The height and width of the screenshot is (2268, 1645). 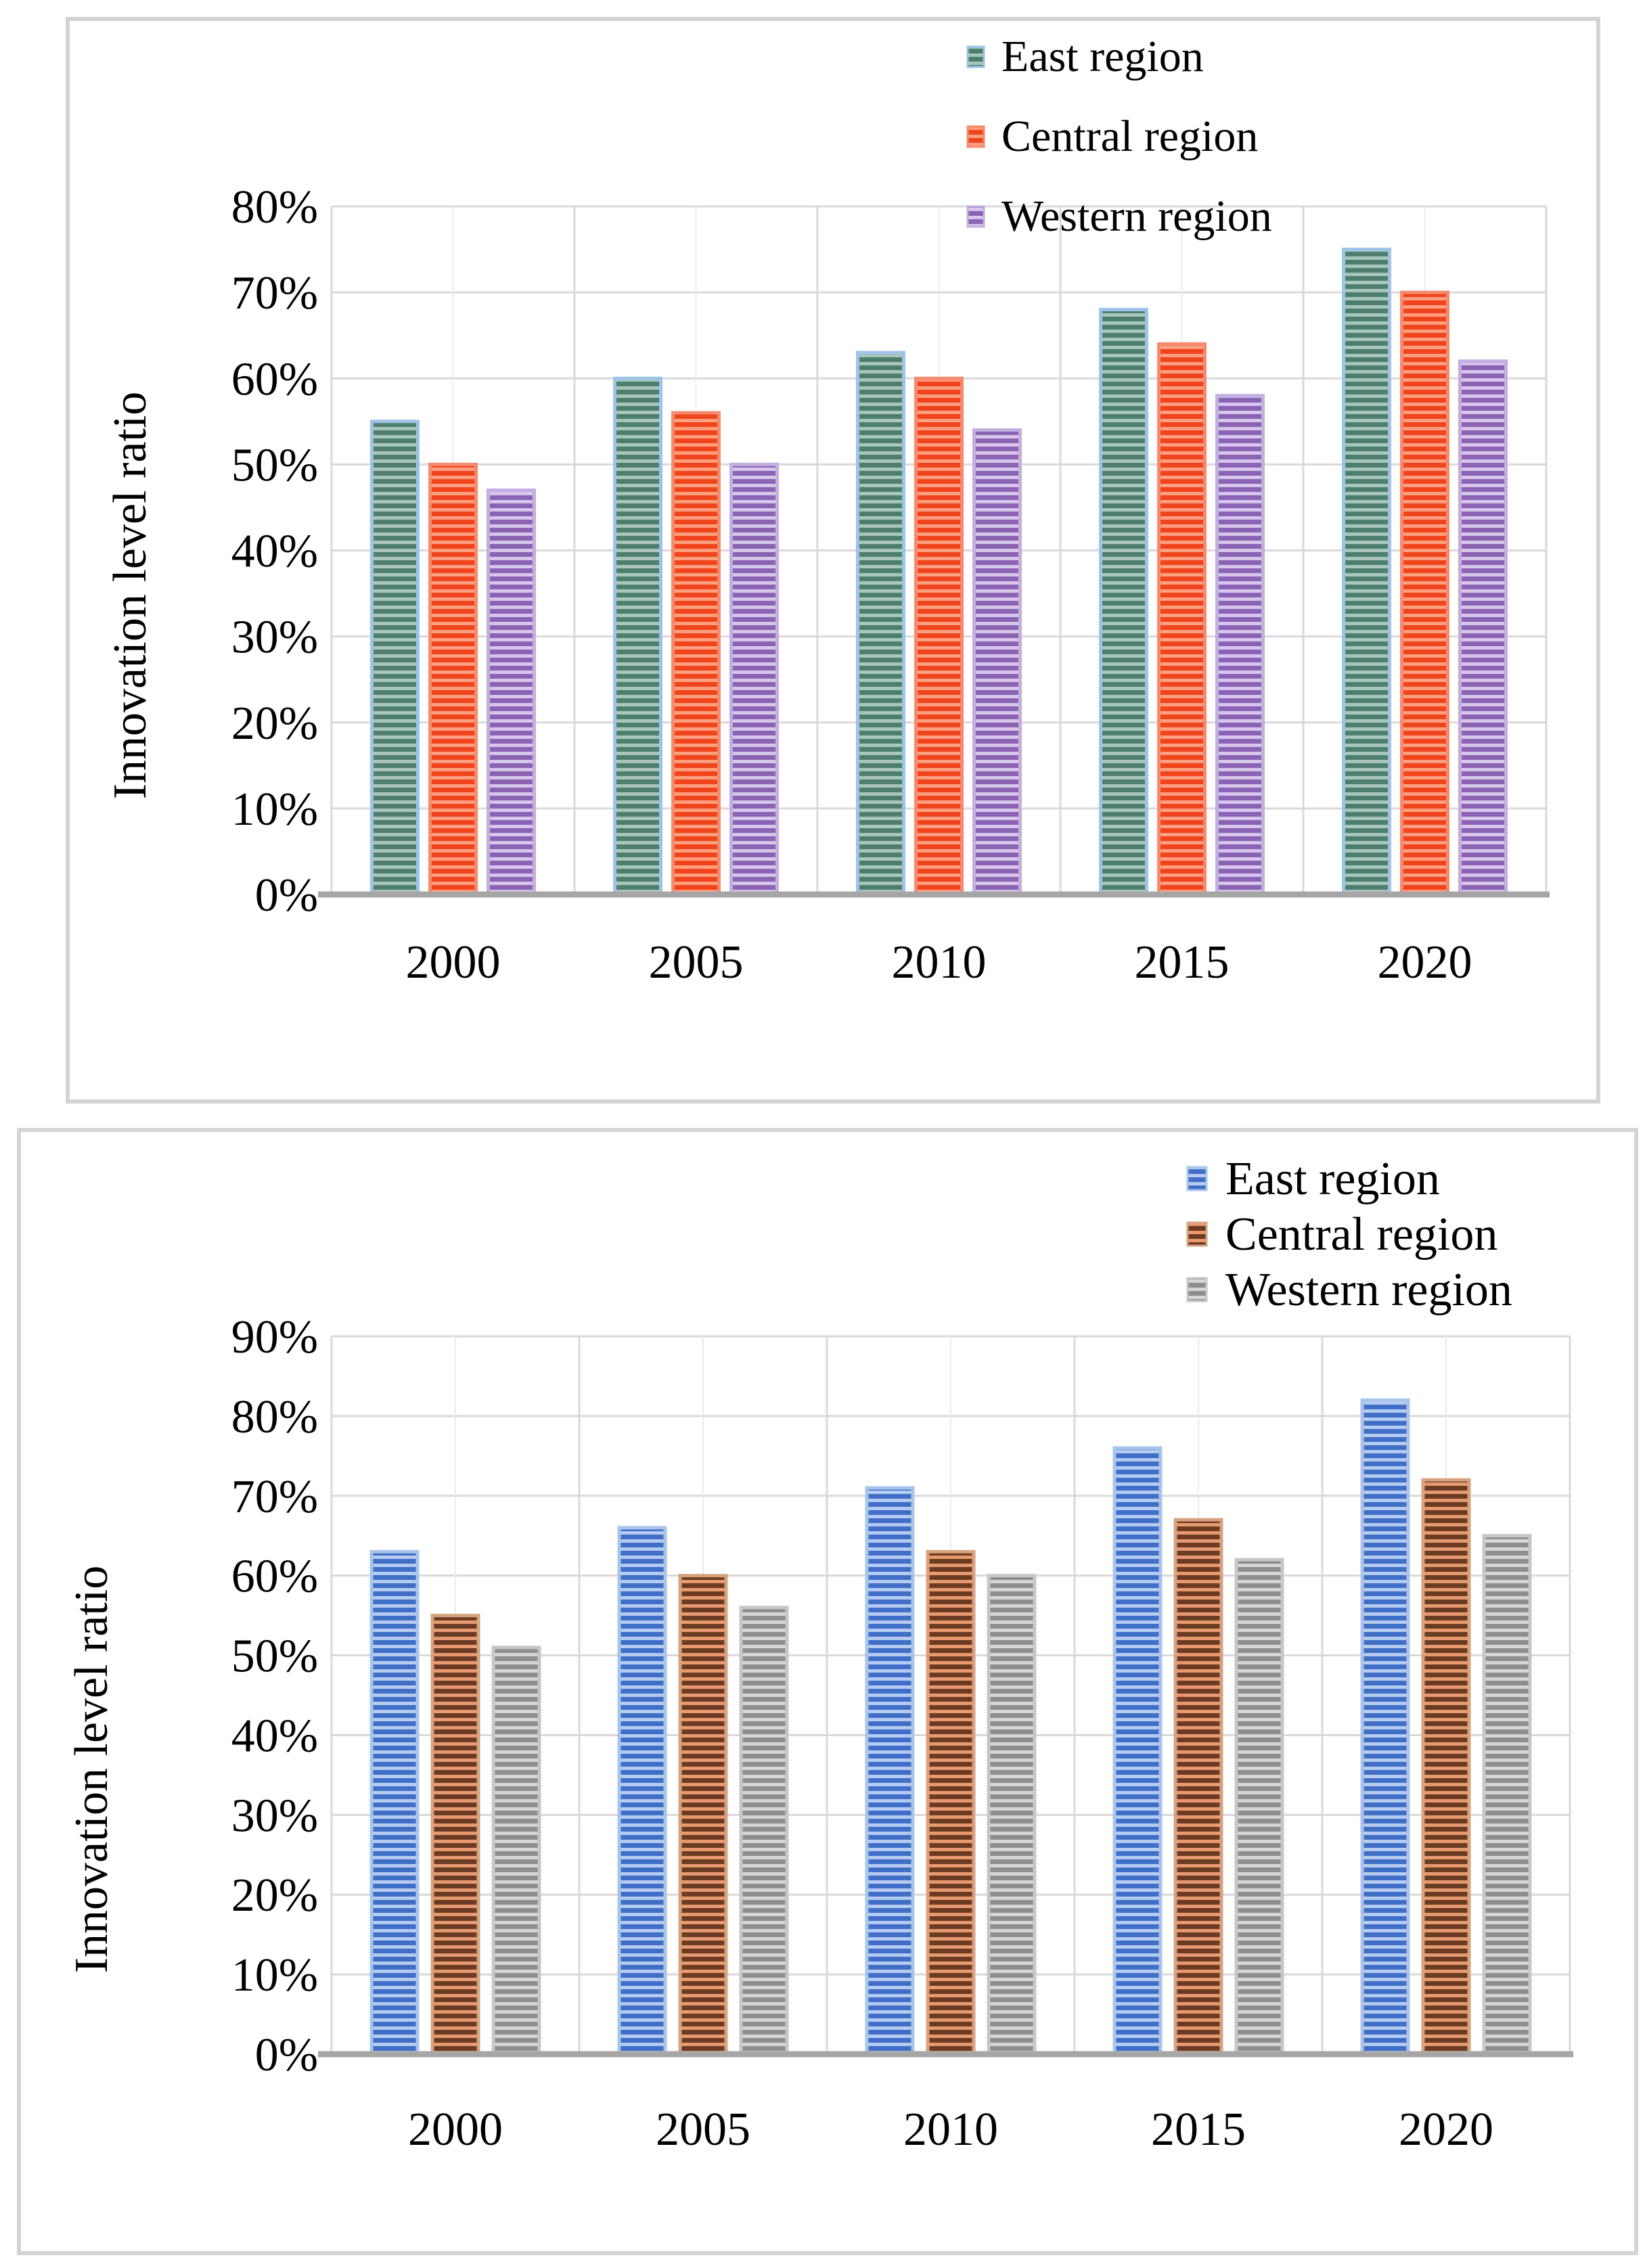 I want to click on chart-bottom-y-axis-label: Innovation level ratio, so click(x=92, y=1770).